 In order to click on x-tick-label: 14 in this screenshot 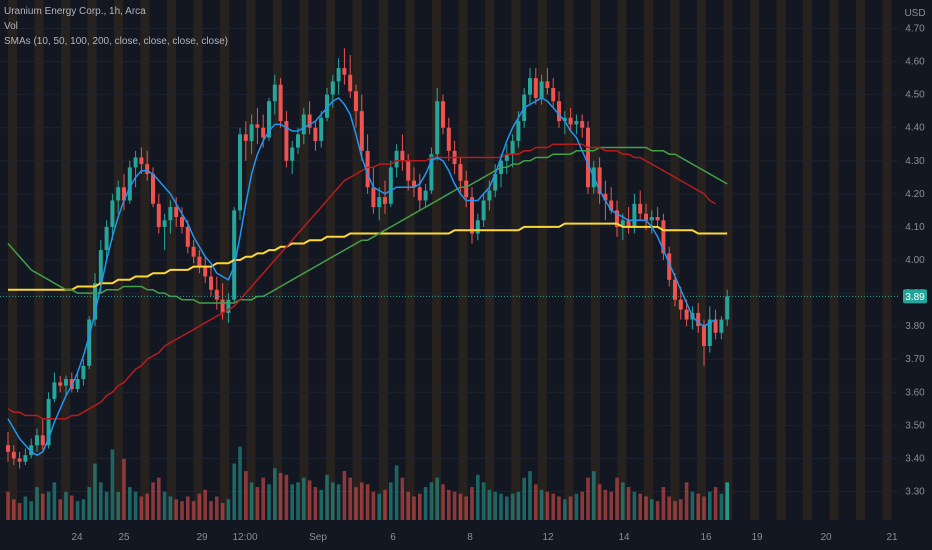, I will do `click(624, 537)`.